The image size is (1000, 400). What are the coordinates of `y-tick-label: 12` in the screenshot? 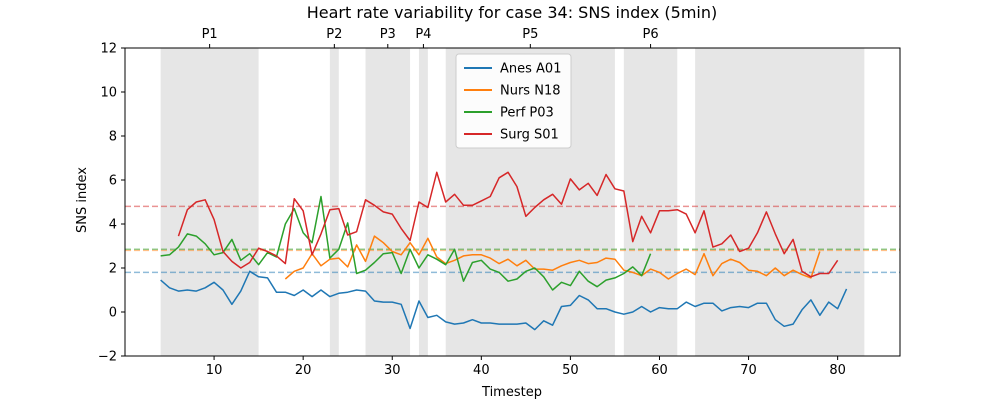 It's located at (108, 49).